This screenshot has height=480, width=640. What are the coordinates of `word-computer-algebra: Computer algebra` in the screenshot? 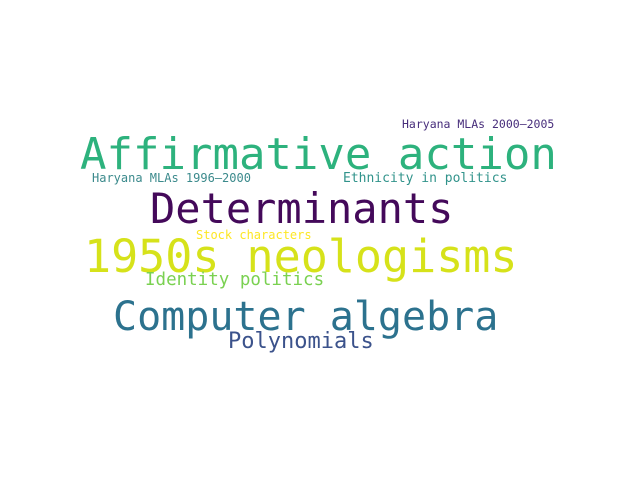 It's located at (306, 317).